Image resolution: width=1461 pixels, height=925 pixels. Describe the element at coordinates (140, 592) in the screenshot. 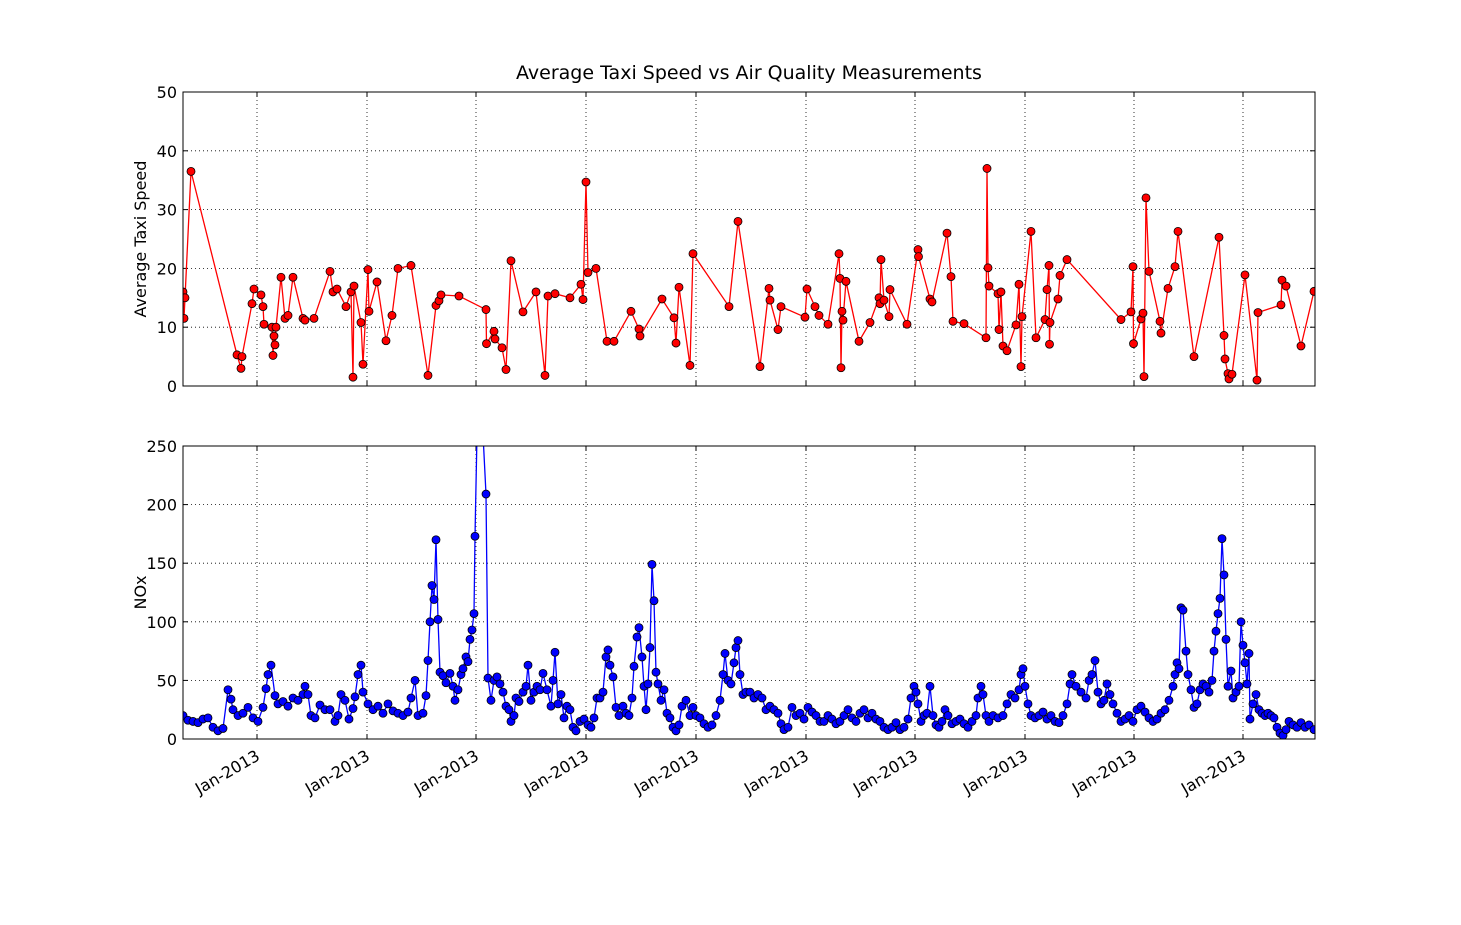

I see `y-axis-label: NOx` at that location.